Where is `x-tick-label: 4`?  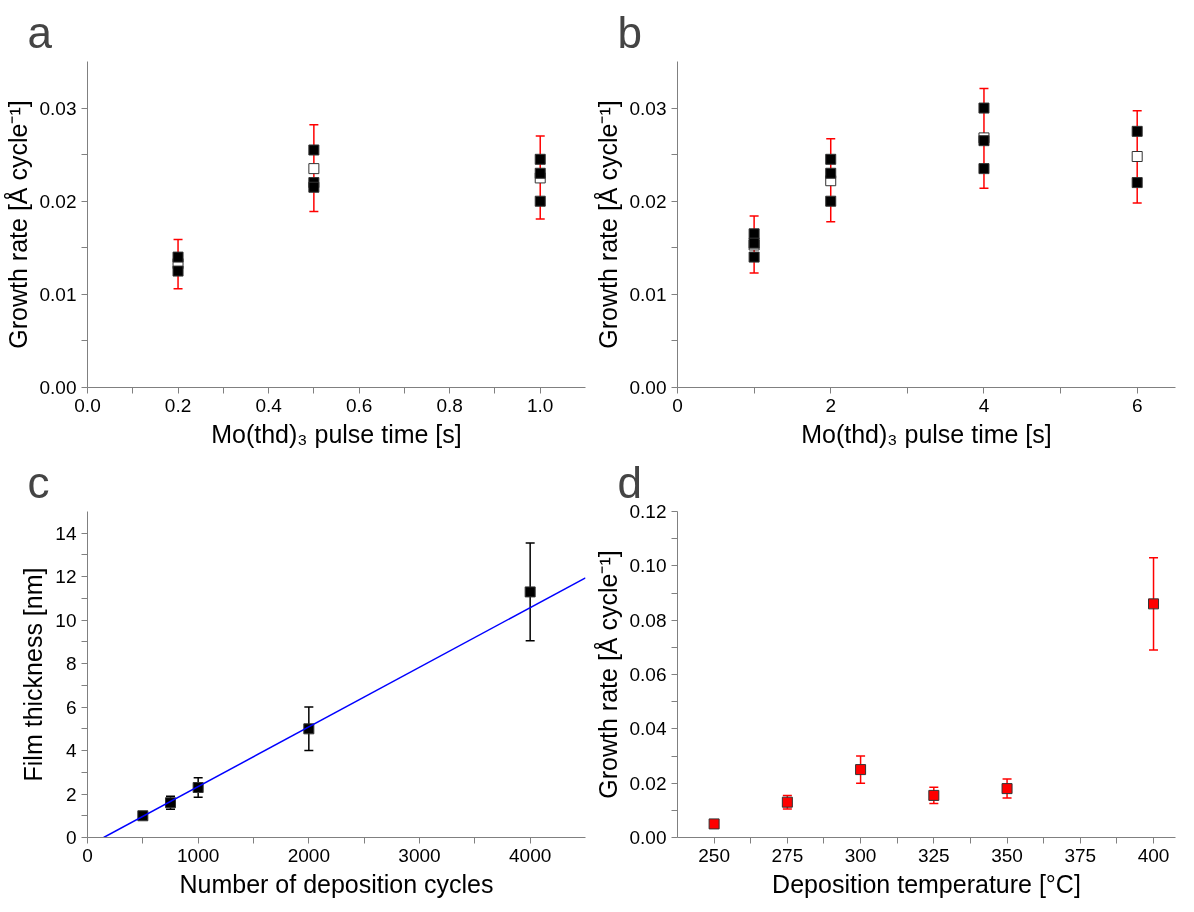
x-tick-label: 4 is located at coordinates (984, 405).